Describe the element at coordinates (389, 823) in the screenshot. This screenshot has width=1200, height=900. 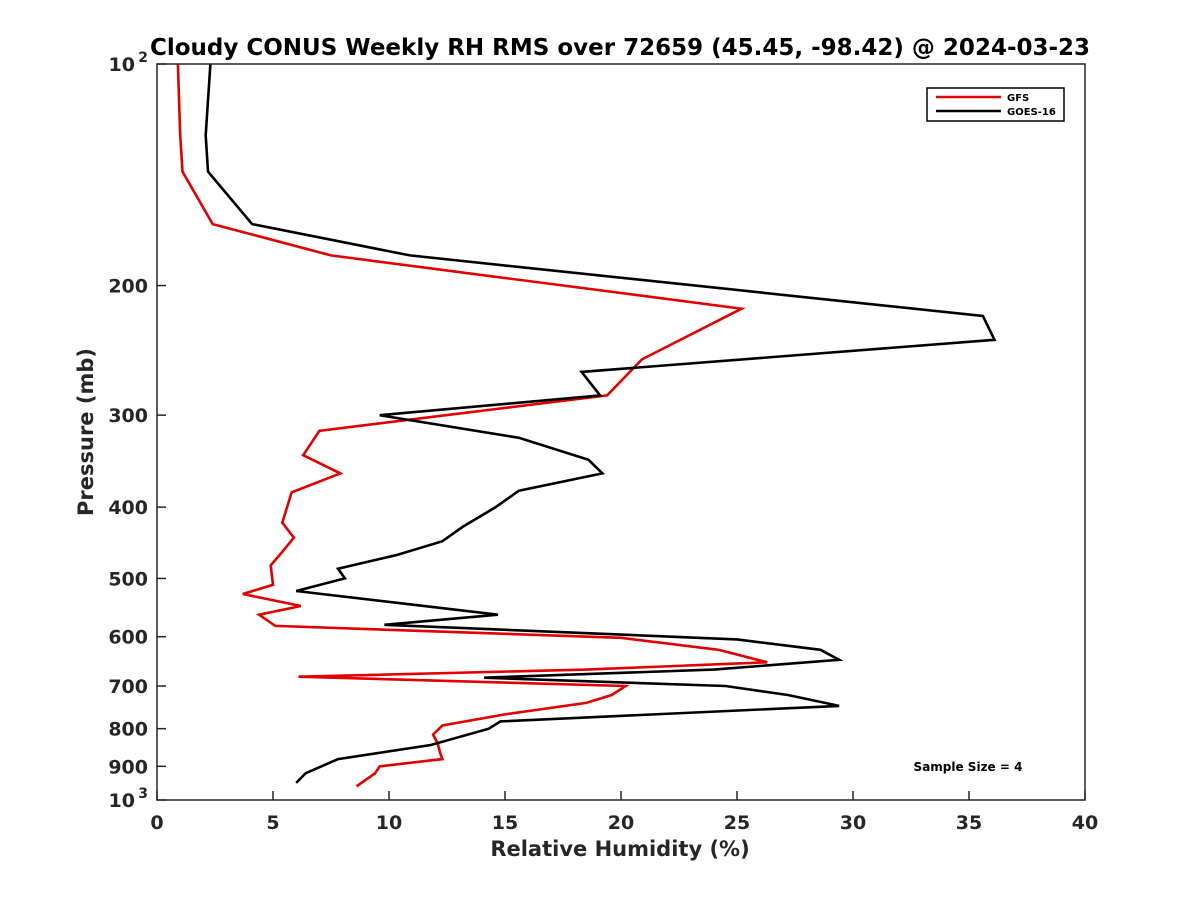
I see `x-tick-label: 10` at that location.